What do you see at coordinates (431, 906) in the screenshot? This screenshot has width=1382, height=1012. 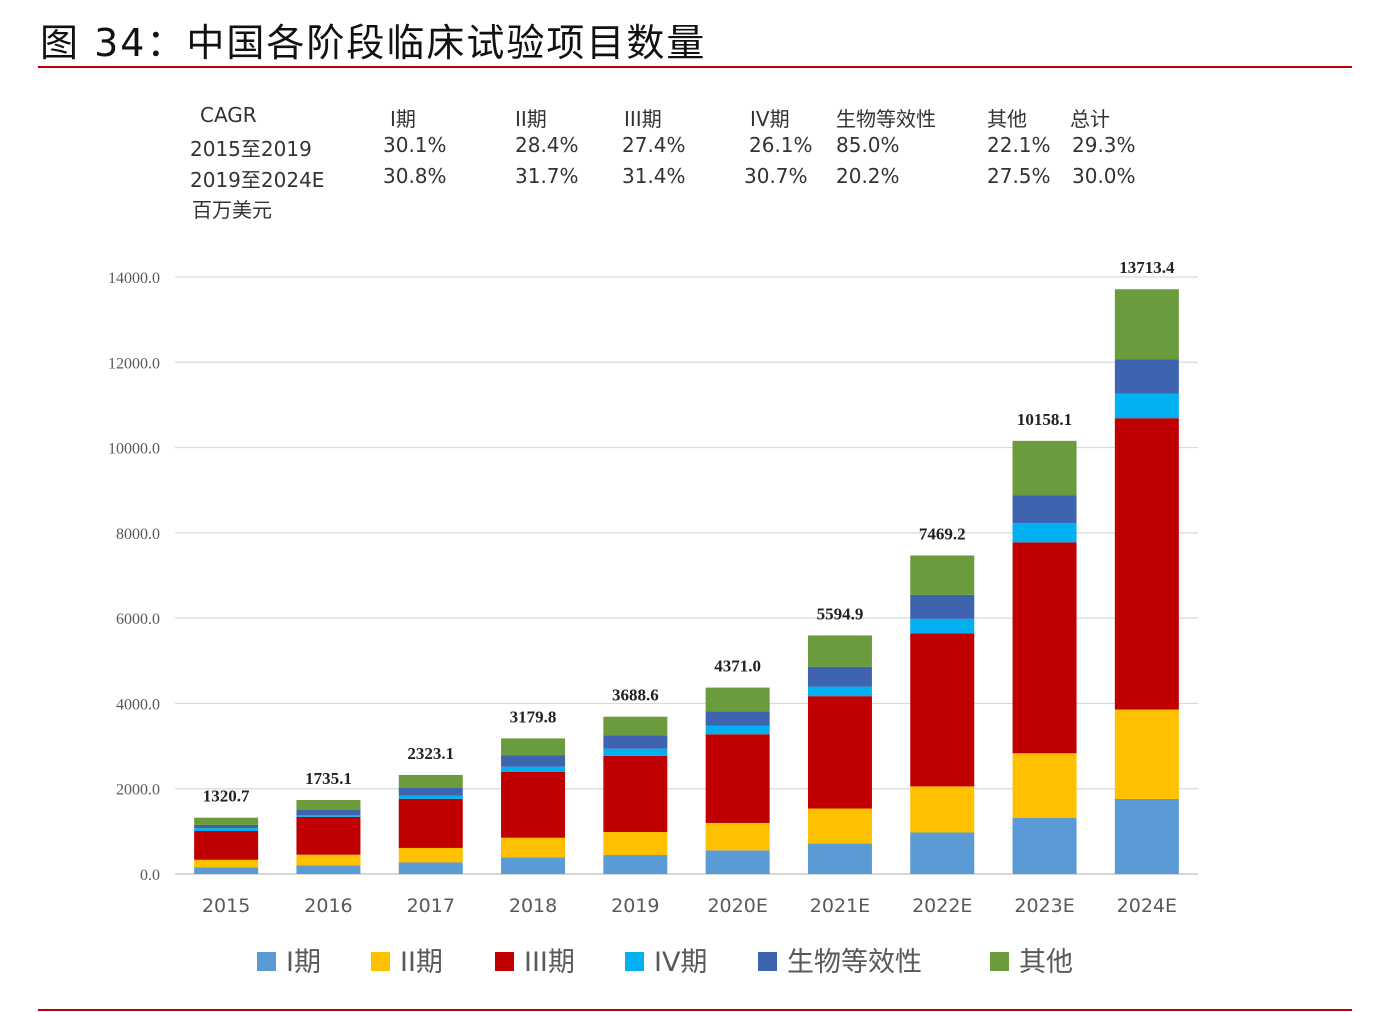 I see `x-tick-label: 2017` at bounding box center [431, 906].